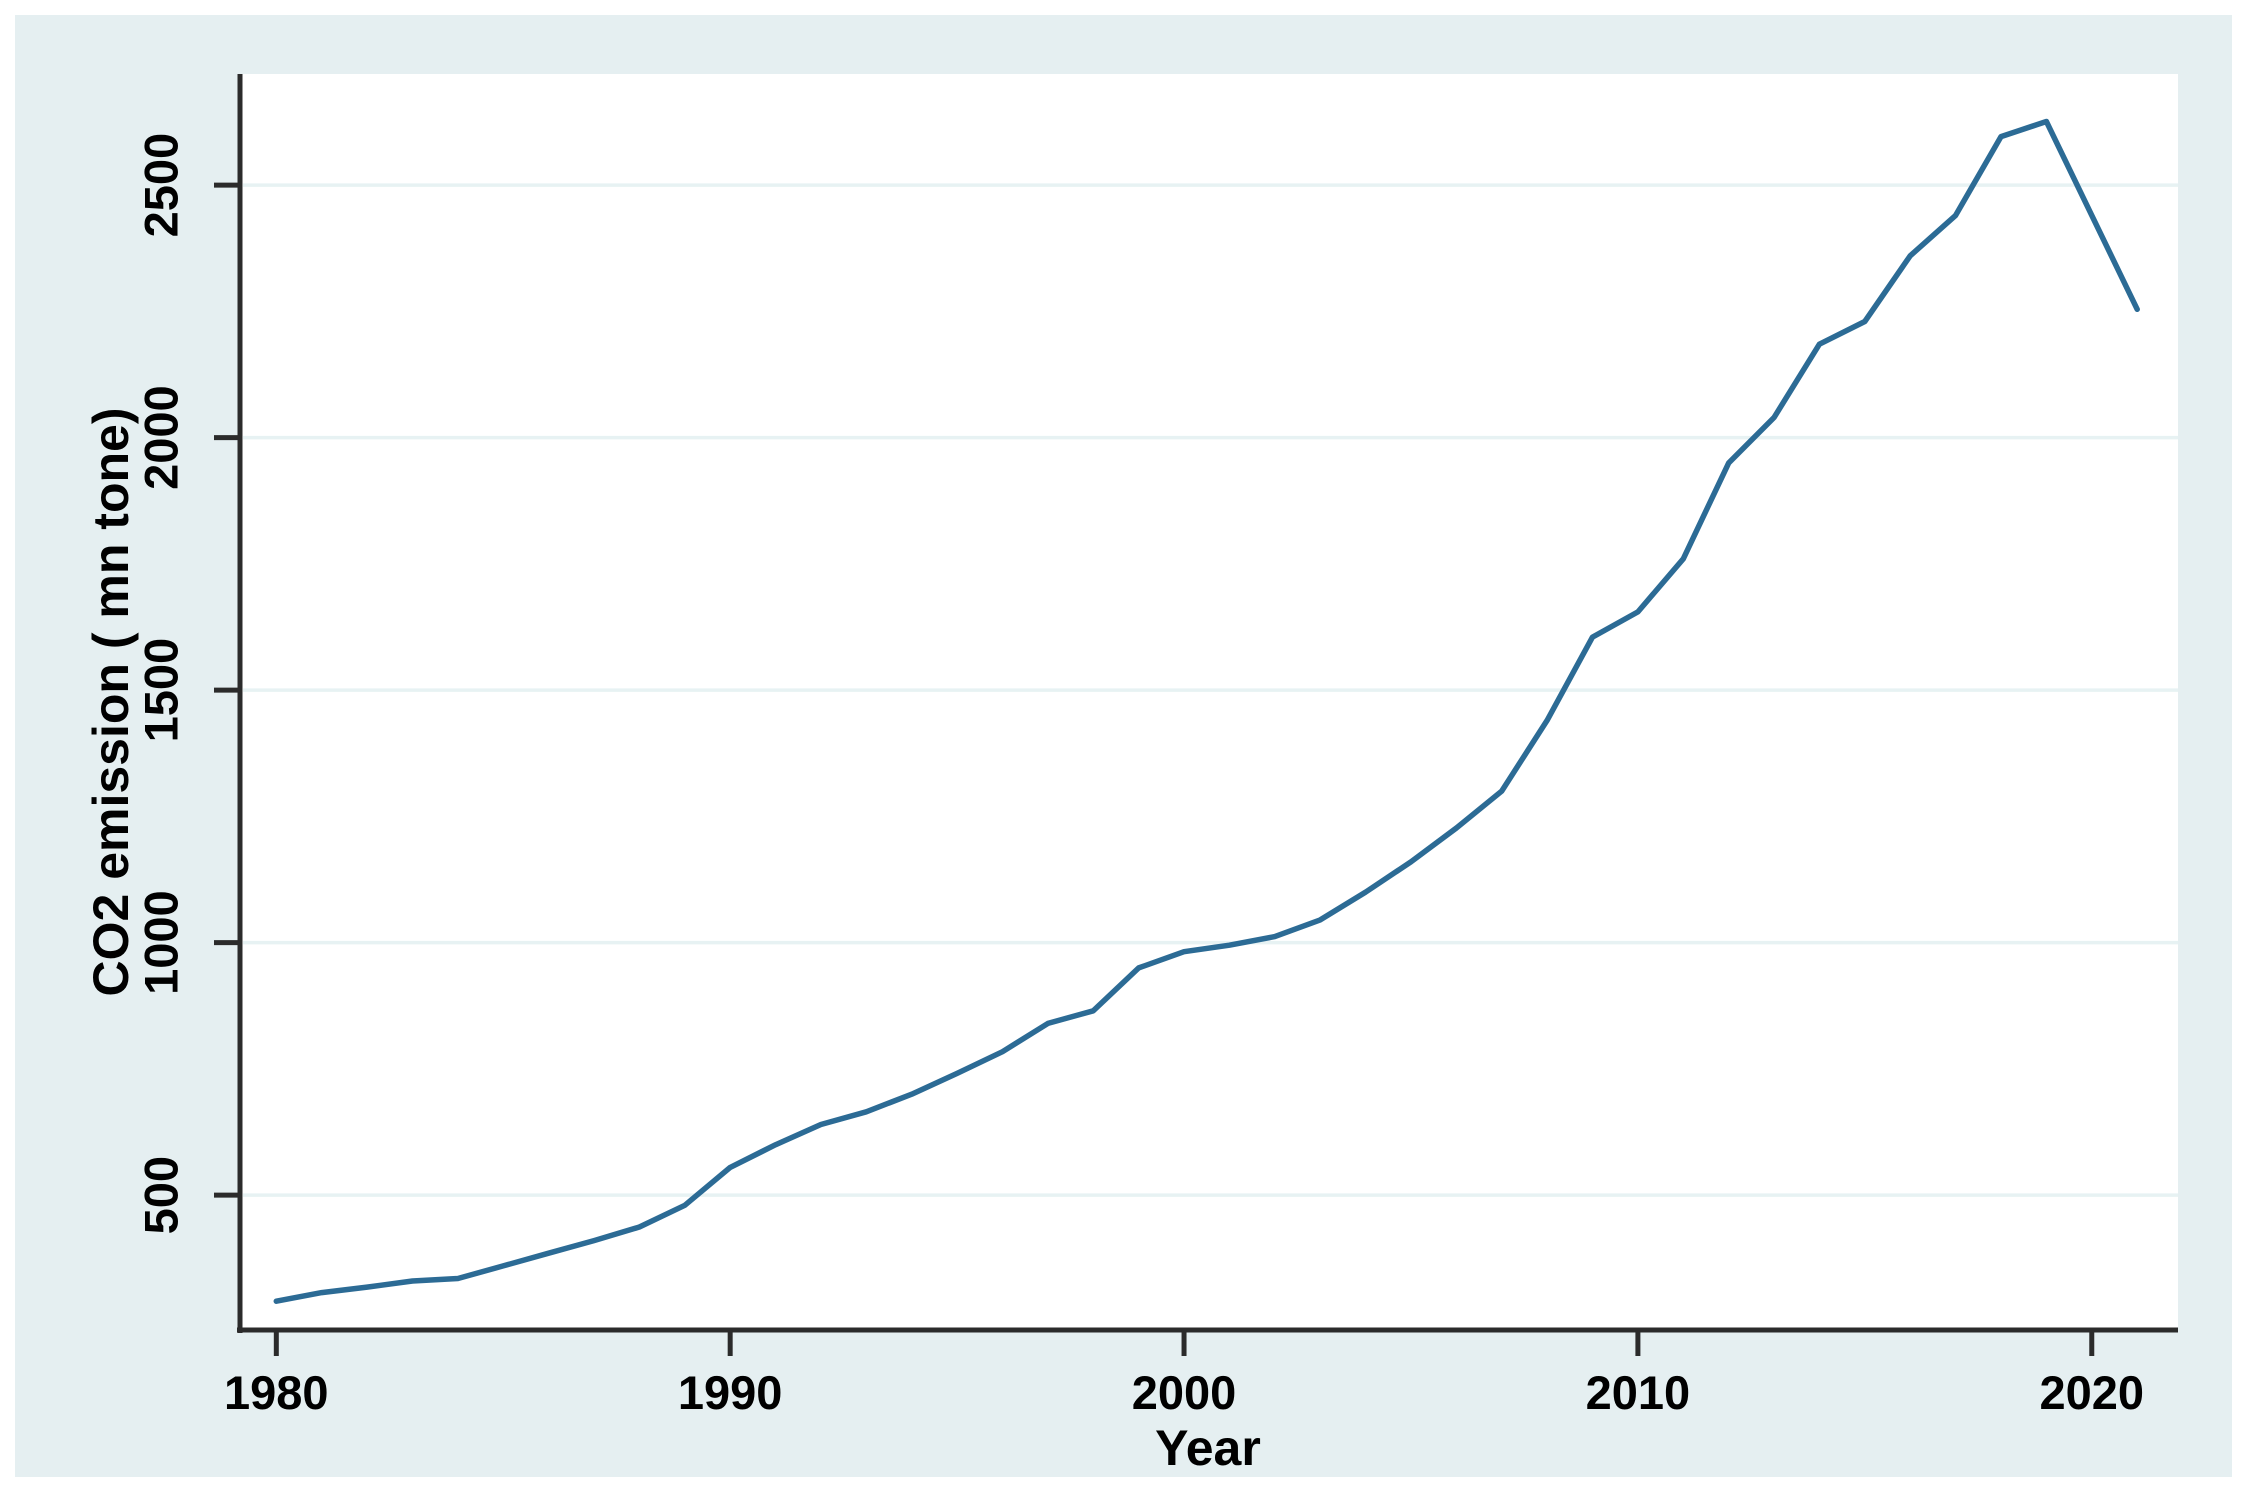 The height and width of the screenshot is (1504, 2257). I want to click on x-tick-label-2020: 2020, so click(2091, 1392).